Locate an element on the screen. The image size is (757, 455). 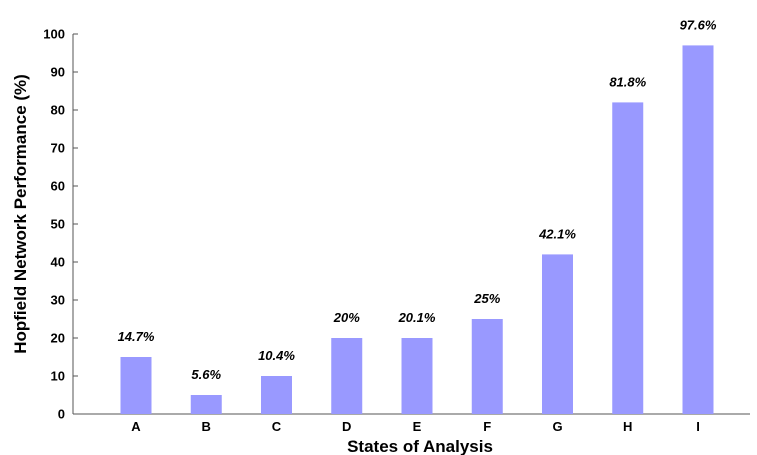
bar-g is located at coordinates (557, 334).